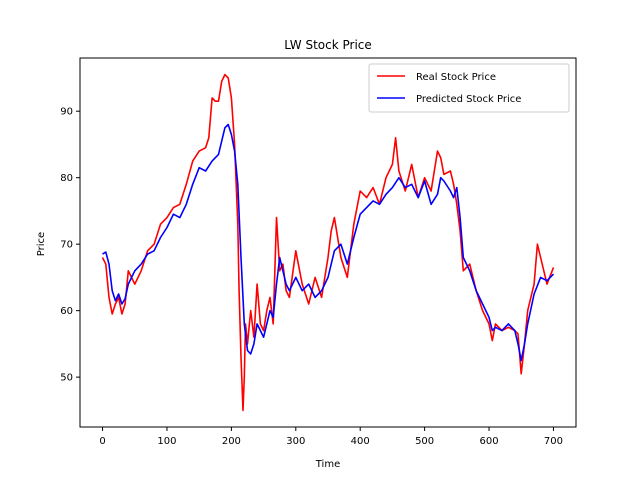 The image size is (640, 480). What do you see at coordinates (66, 378) in the screenshot?
I see `y-tick-label: 50` at bounding box center [66, 378].